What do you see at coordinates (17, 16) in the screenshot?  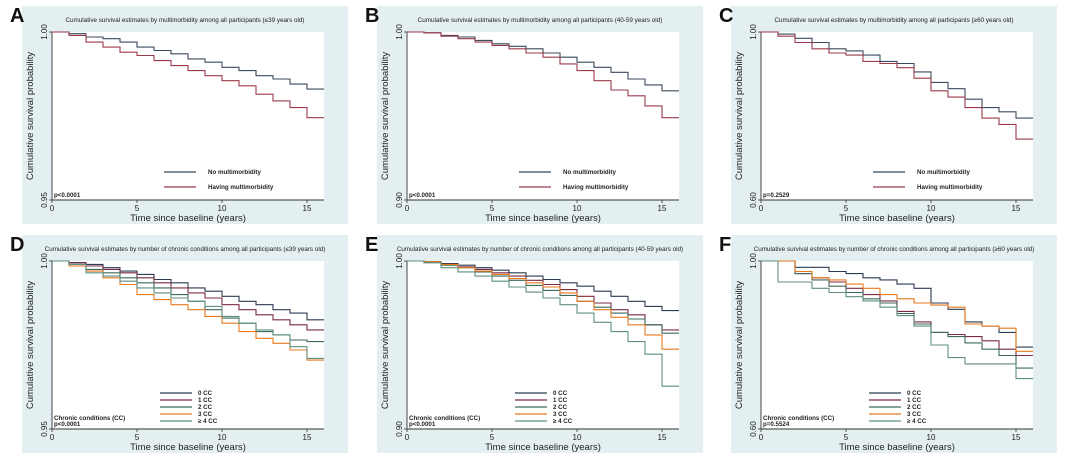 I see `panel-letter: A` at bounding box center [17, 16].